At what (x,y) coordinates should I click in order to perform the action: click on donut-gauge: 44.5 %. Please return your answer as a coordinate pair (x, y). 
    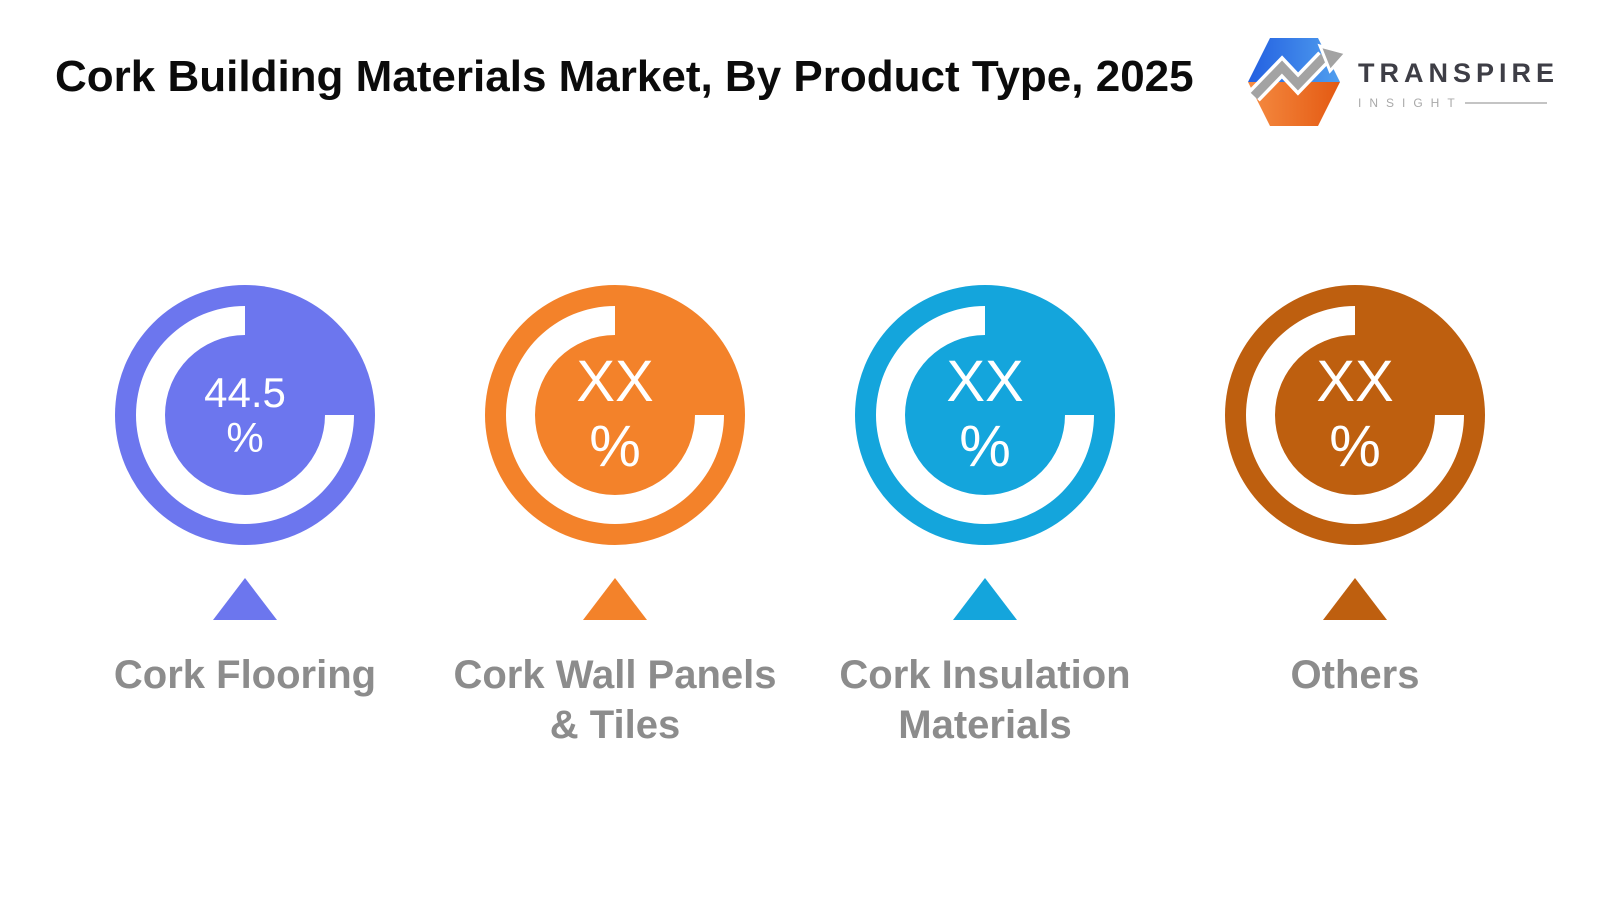
    Looking at the image, I should click on (245, 415).